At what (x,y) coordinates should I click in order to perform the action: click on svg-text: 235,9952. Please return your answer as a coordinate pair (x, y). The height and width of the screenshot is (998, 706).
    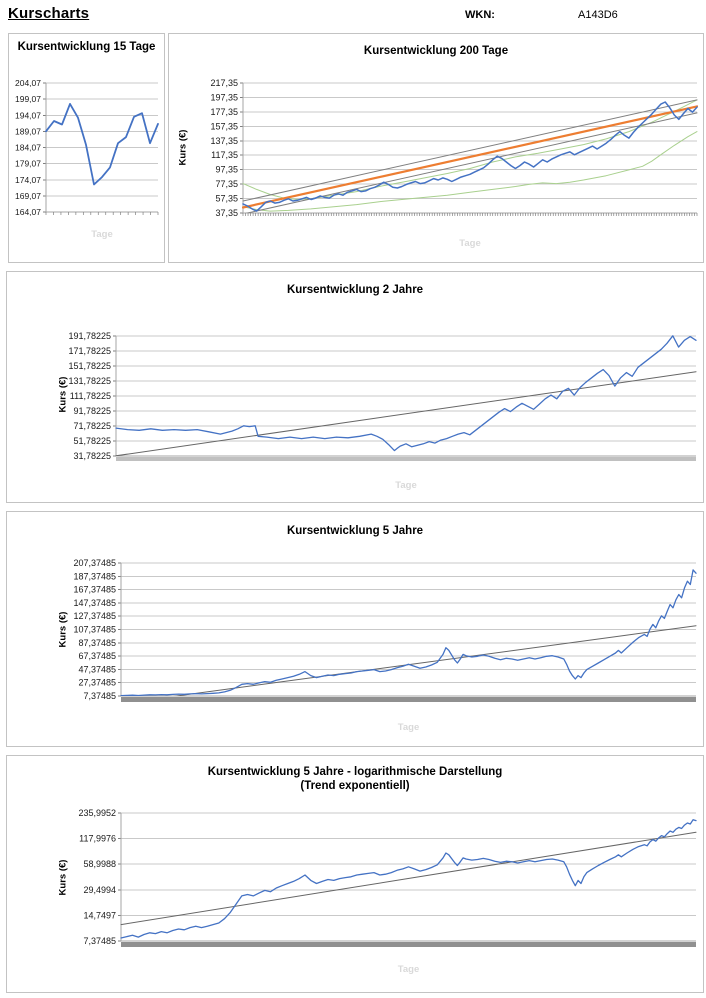
    Looking at the image, I should click on (97, 813).